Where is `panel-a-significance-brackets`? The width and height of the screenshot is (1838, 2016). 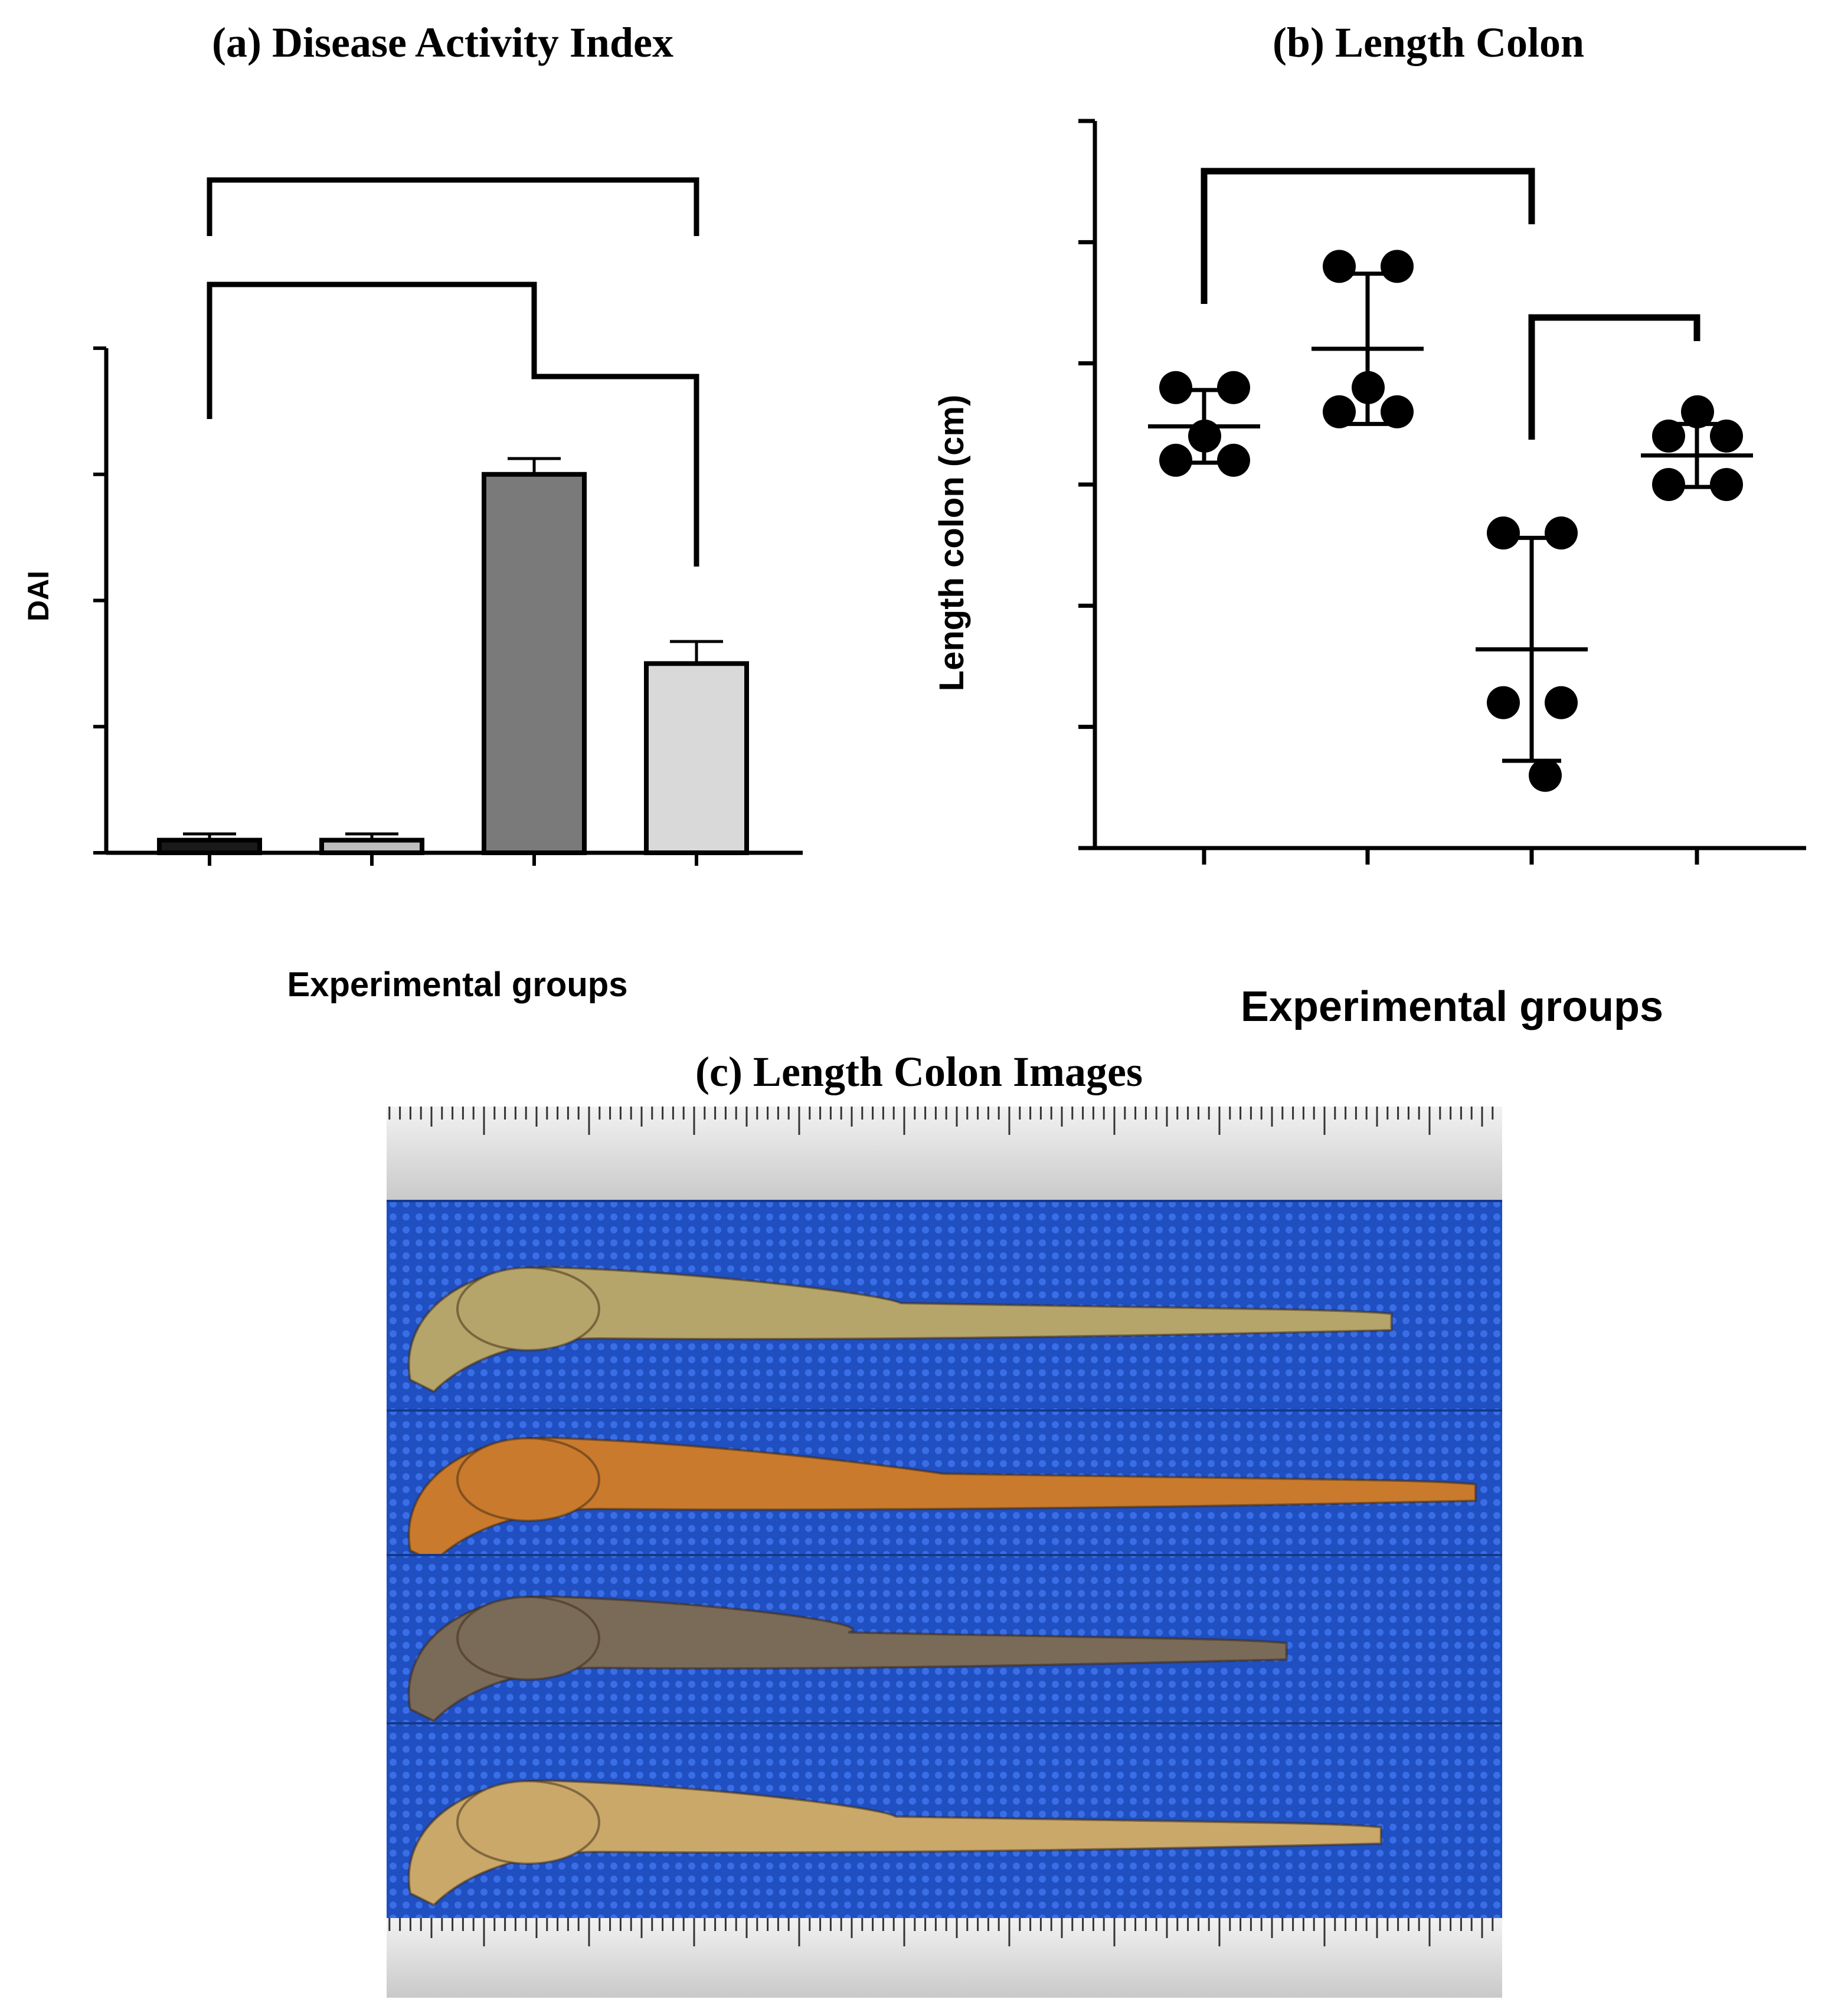 panel-a-significance-brackets is located at coordinates (453, 372).